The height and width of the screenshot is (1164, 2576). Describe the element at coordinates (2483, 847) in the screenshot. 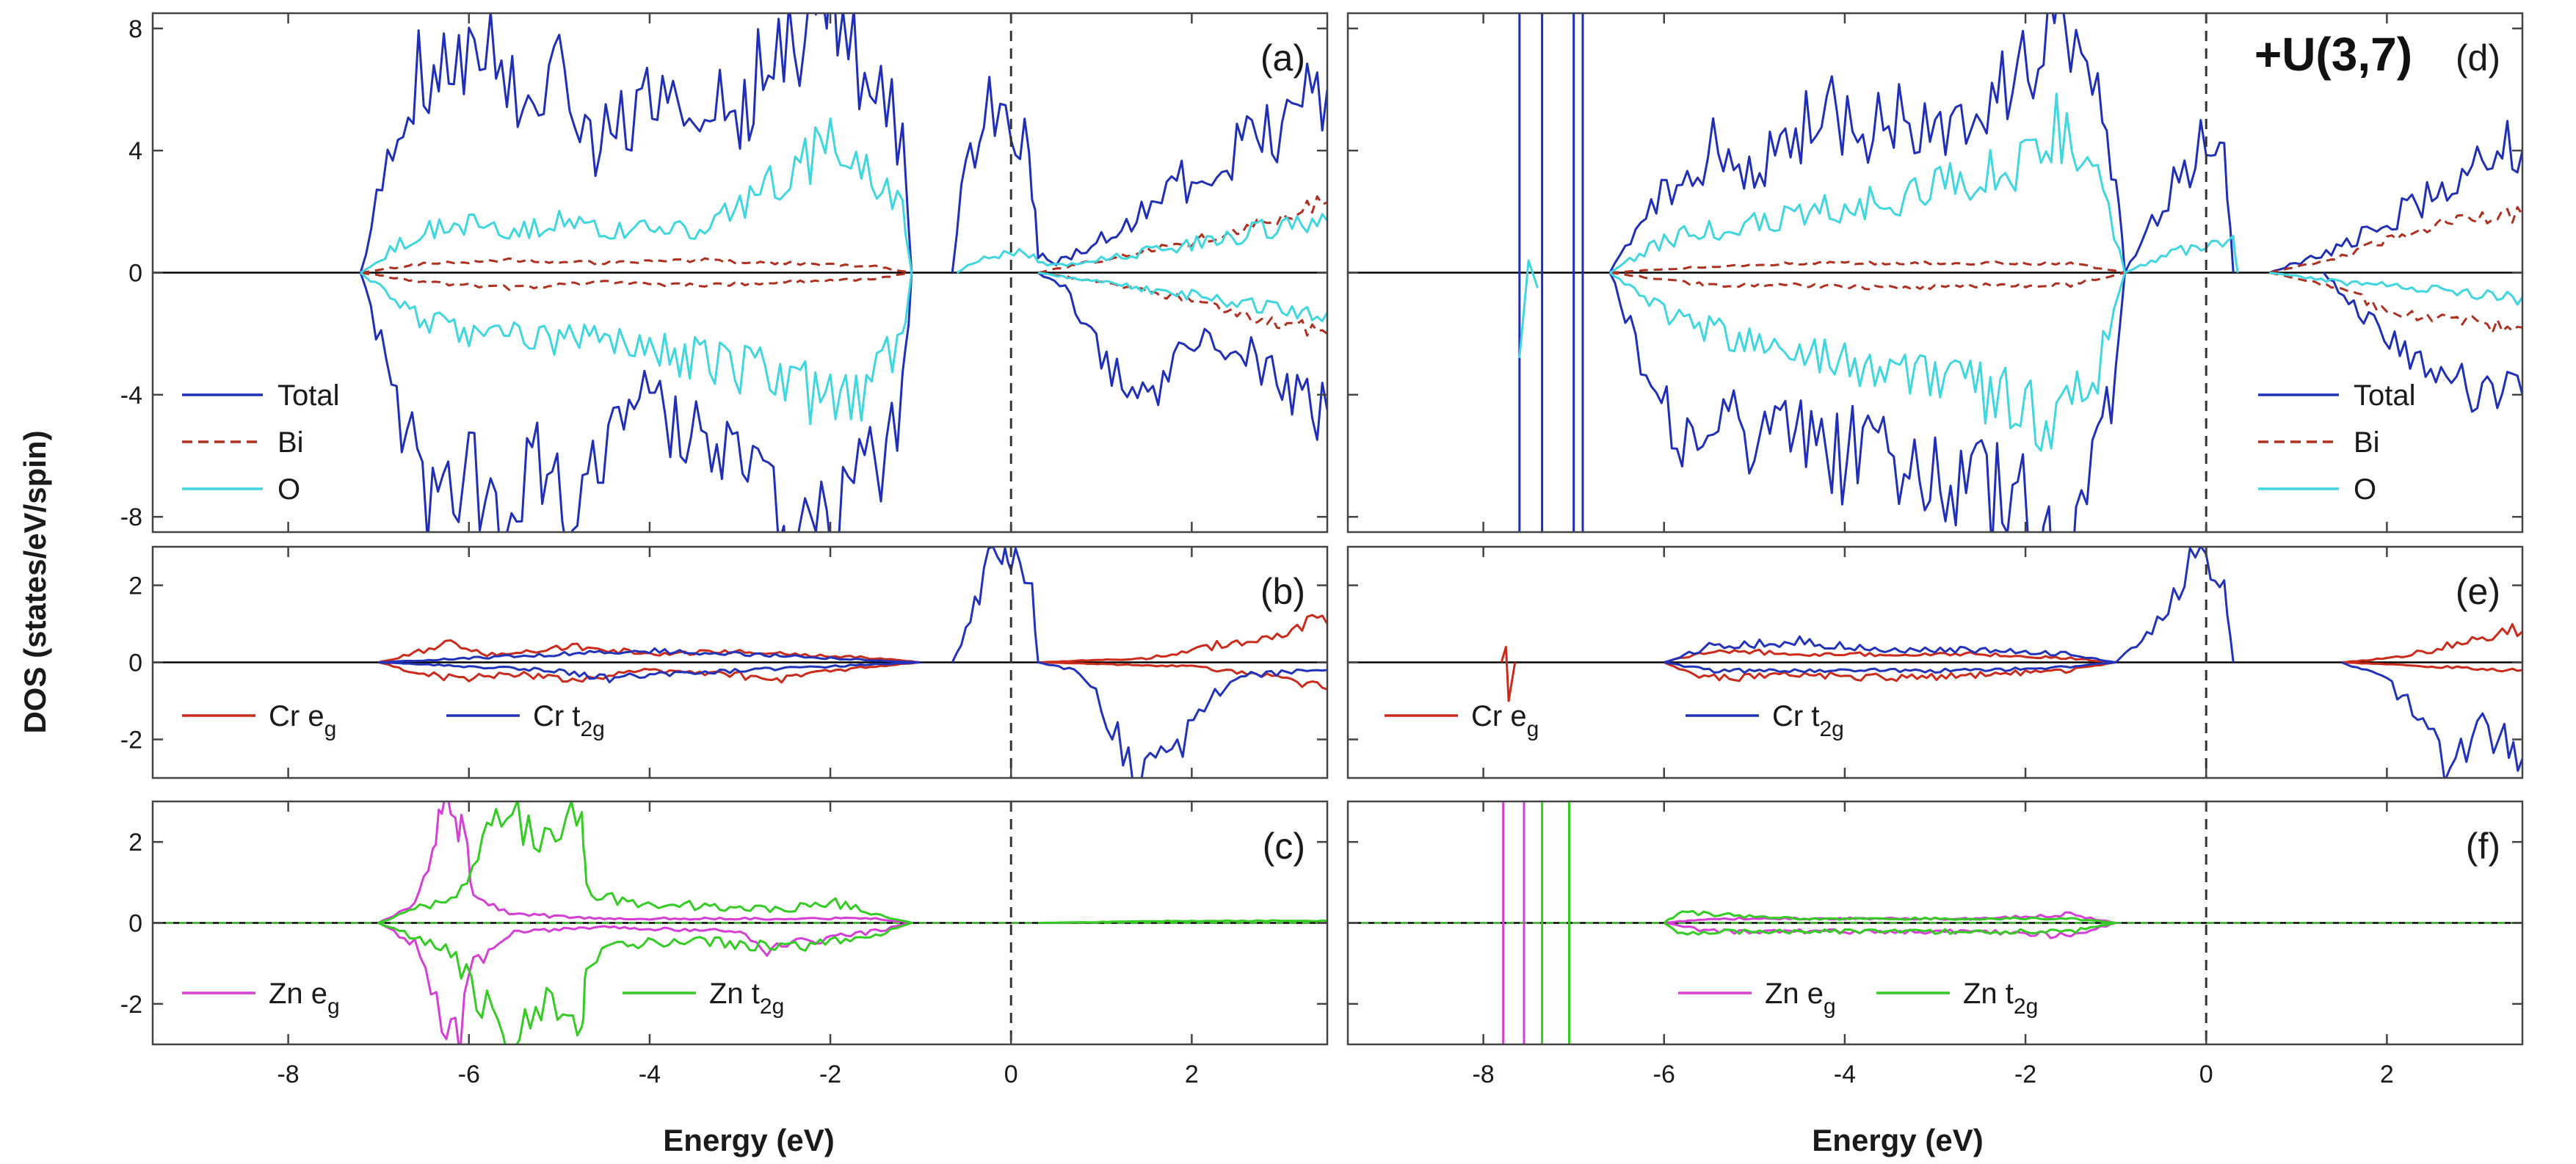

I see `panel-label: (f)` at that location.